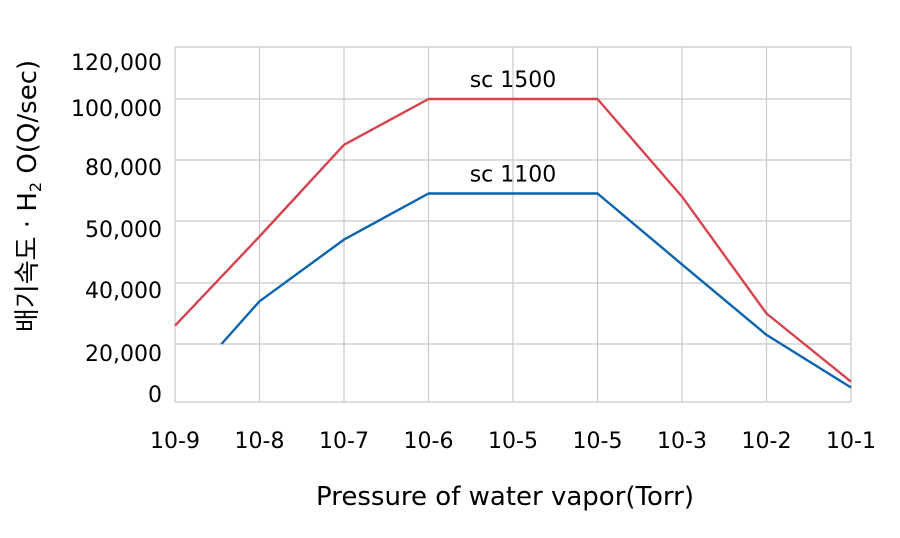  What do you see at coordinates (116, 109) in the screenshot?
I see `y-tick-label: 100,000` at bounding box center [116, 109].